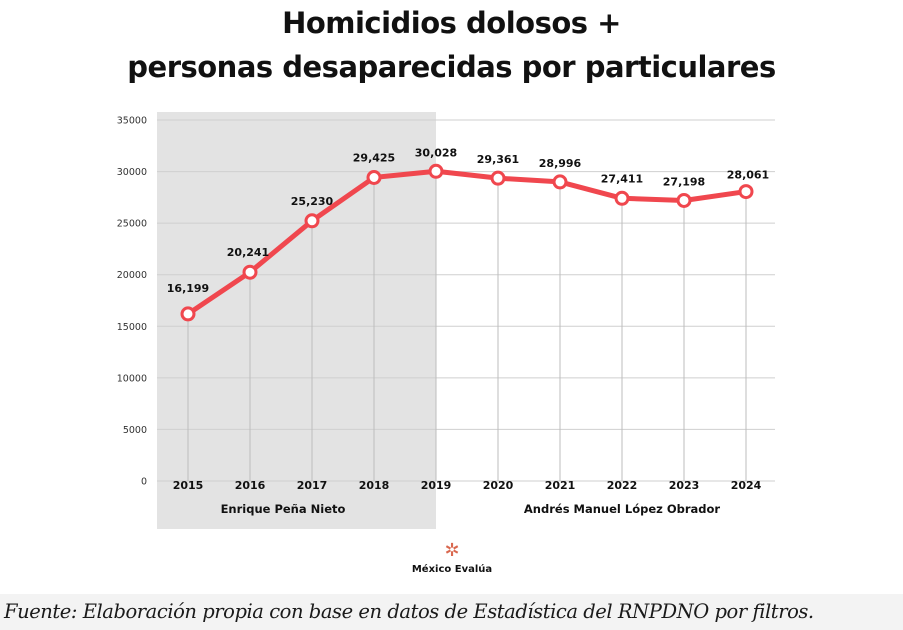  I want to click on data-label: 29,425, so click(374, 158).